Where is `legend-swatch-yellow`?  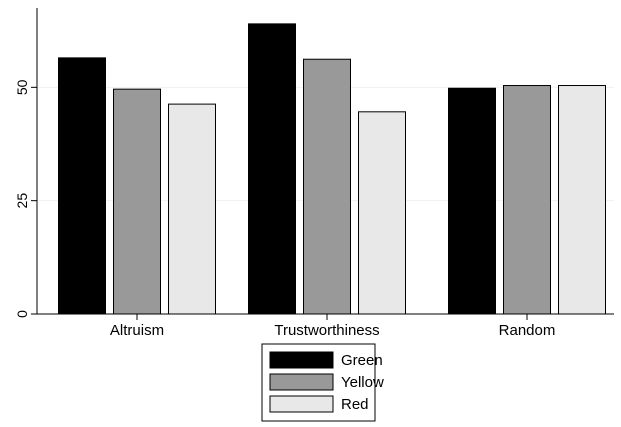 legend-swatch-yellow is located at coordinates (301, 382).